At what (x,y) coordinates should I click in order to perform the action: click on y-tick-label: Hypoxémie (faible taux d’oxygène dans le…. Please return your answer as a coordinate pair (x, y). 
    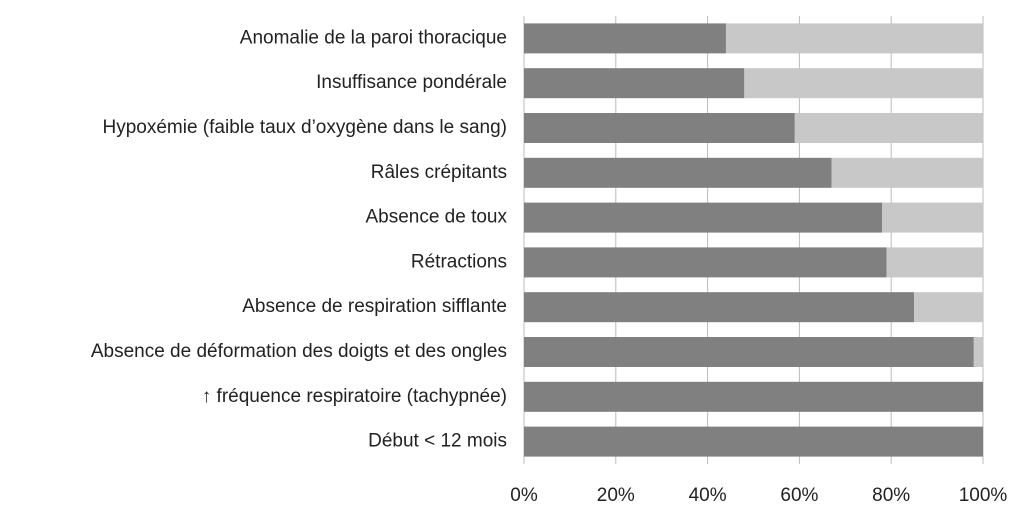
    Looking at the image, I should click on (304, 127).